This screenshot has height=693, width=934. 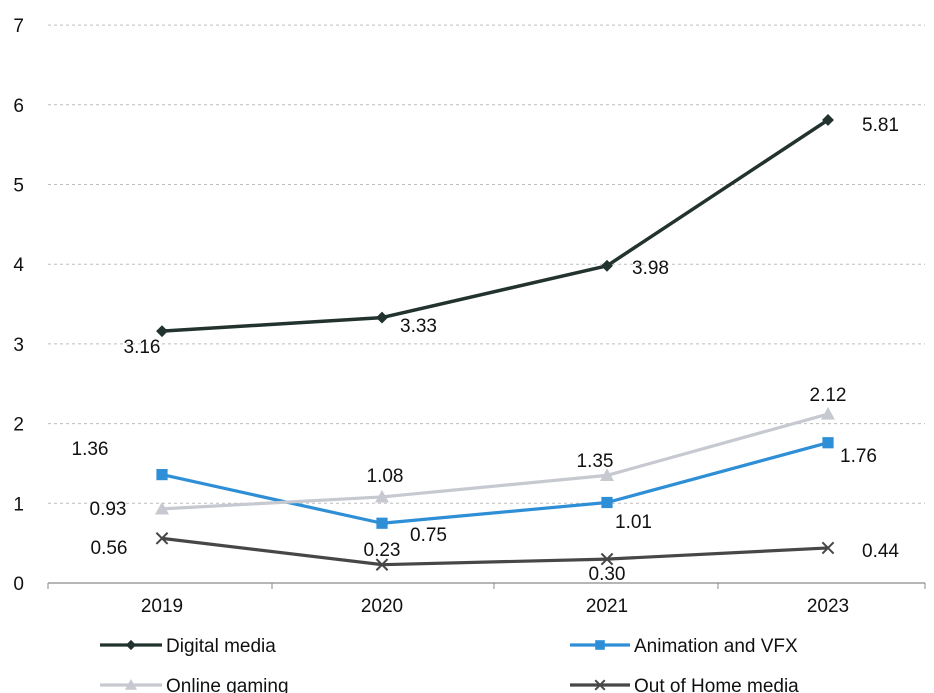 I want to click on y-tick-label: 5, so click(x=18, y=186).